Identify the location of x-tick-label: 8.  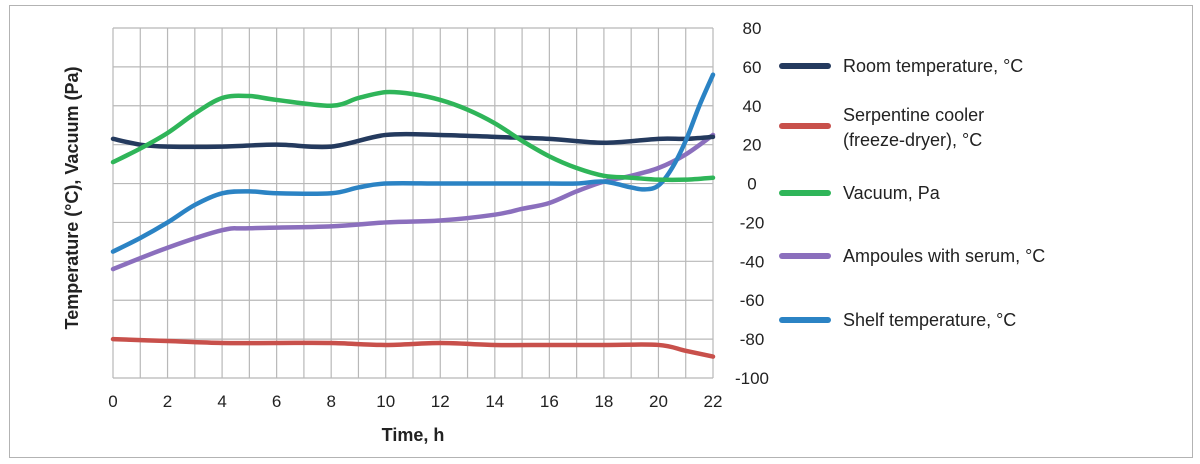
(330, 401).